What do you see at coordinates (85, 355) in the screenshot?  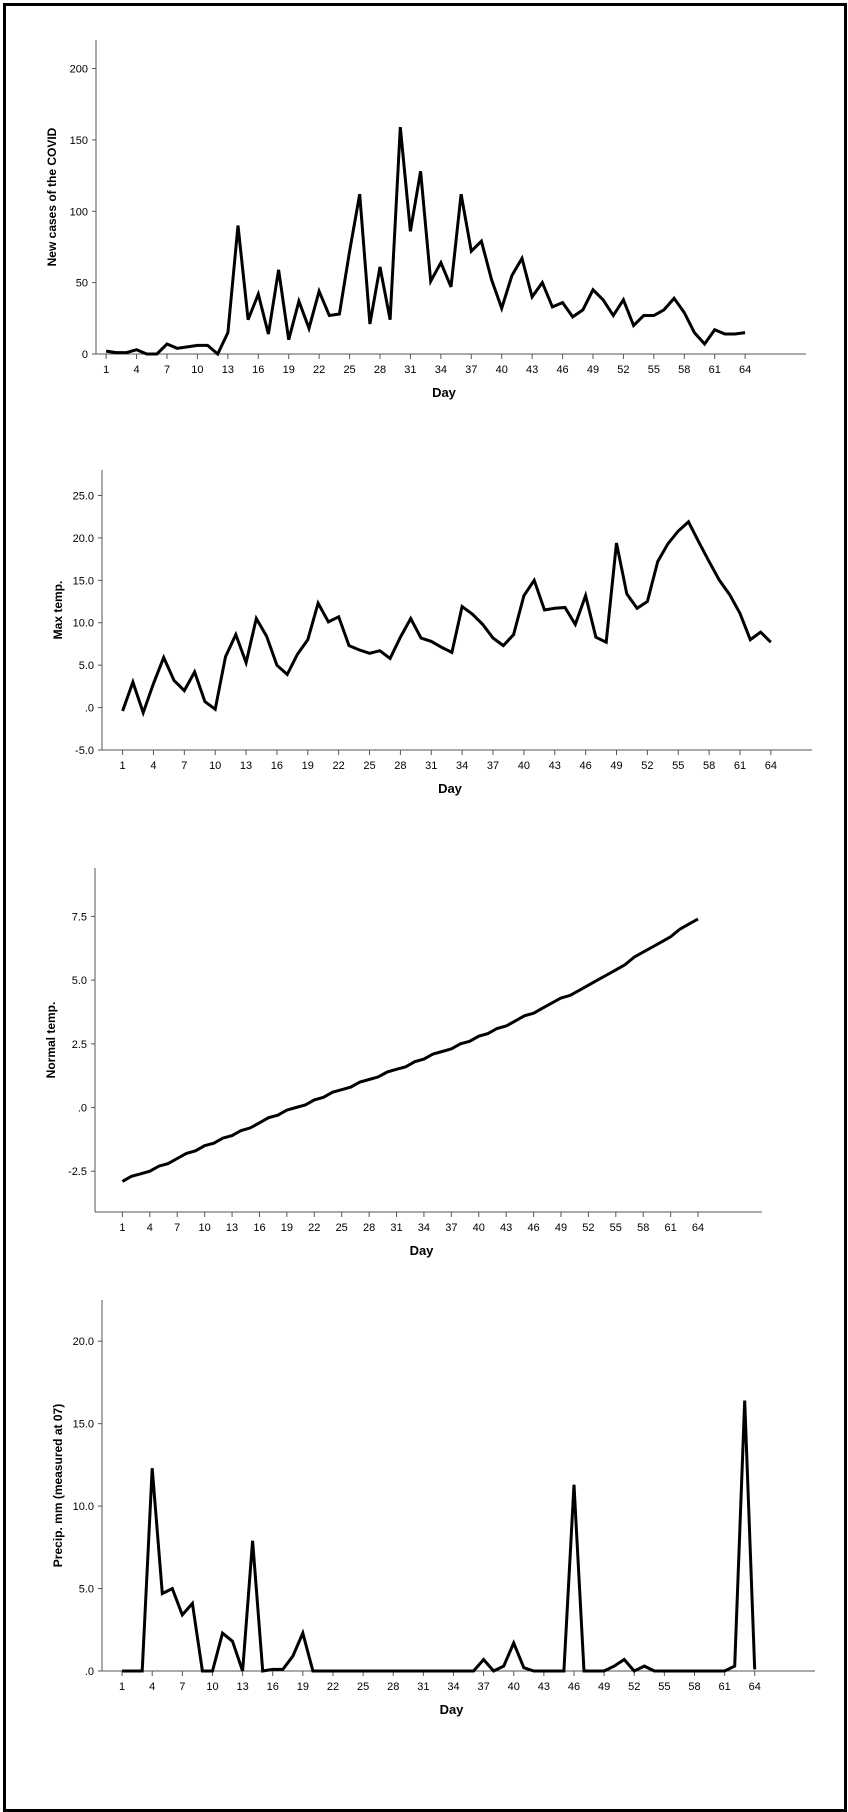 I see `y-tick-label: 0` at bounding box center [85, 355].